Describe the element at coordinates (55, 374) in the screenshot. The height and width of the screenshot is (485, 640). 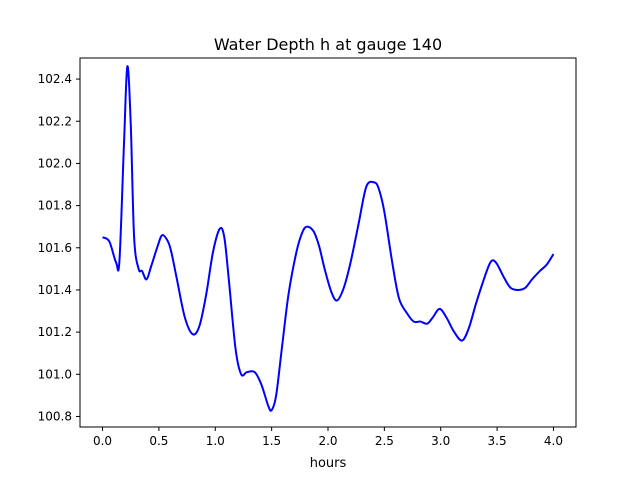
I see `y-tick-label: 101.0` at that location.